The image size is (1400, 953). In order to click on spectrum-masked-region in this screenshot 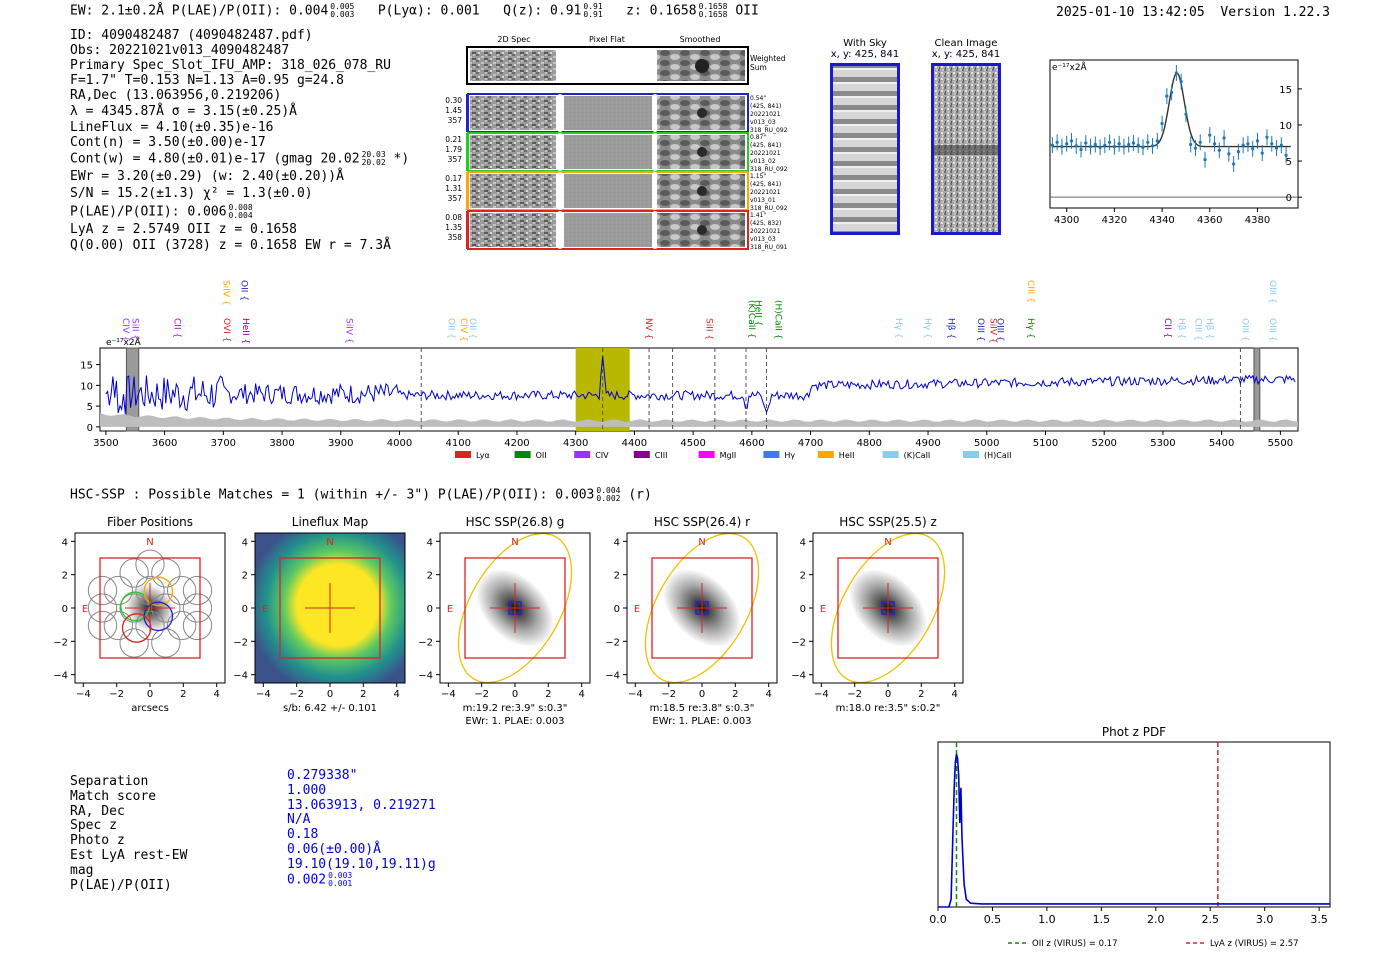, I will do `click(1257, 389)`.